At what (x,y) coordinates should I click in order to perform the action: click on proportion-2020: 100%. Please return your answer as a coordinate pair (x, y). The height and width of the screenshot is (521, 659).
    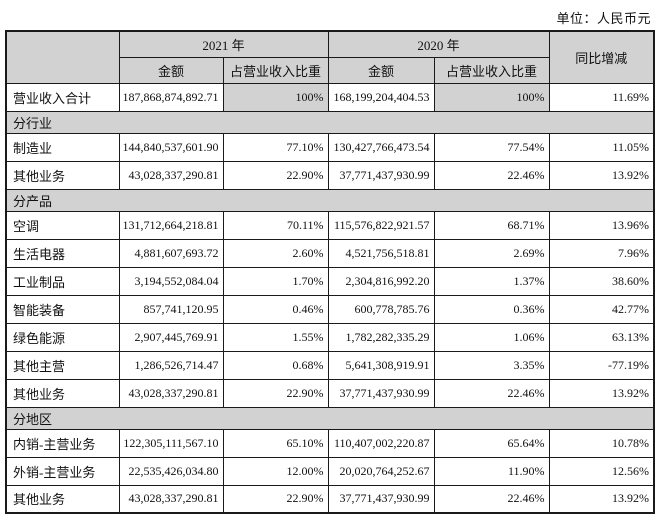
    Looking at the image, I should click on (491, 97).